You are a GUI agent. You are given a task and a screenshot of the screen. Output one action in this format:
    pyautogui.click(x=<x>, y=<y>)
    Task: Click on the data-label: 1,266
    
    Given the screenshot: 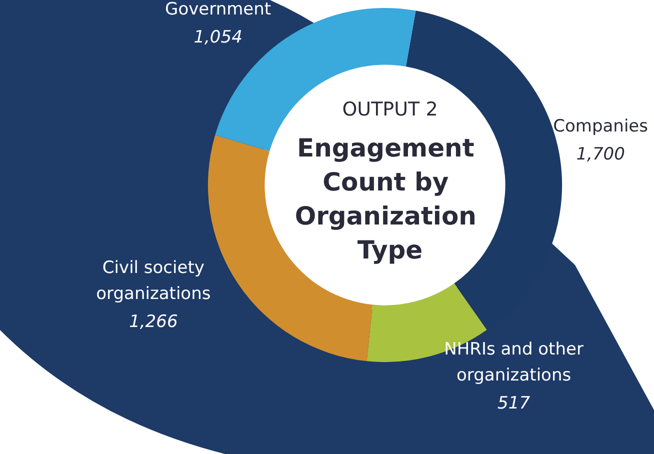 What is the action you would take?
    pyautogui.click(x=153, y=322)
    